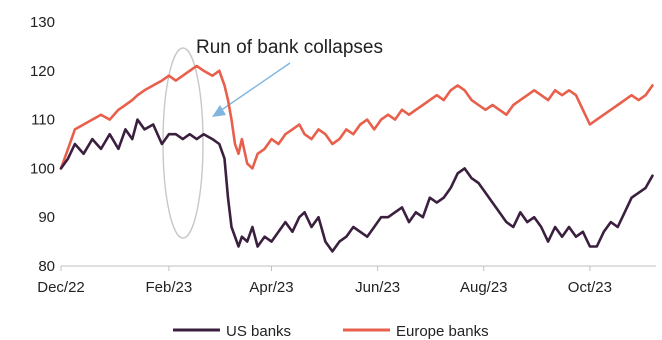 The height and width of the screenshot is (340, 662). Describe the element at coordinates (42, 144) in the screenshot. I see `y-axis-tick-labels: 80 90 100 110 120 130` at that location.